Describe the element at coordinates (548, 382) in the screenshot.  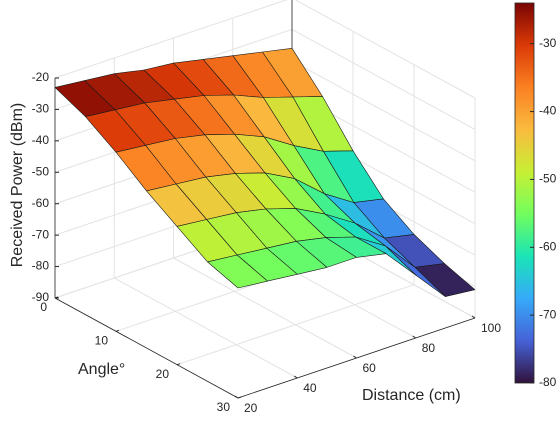
I see `colorbar-tick-label: -80` at that location.